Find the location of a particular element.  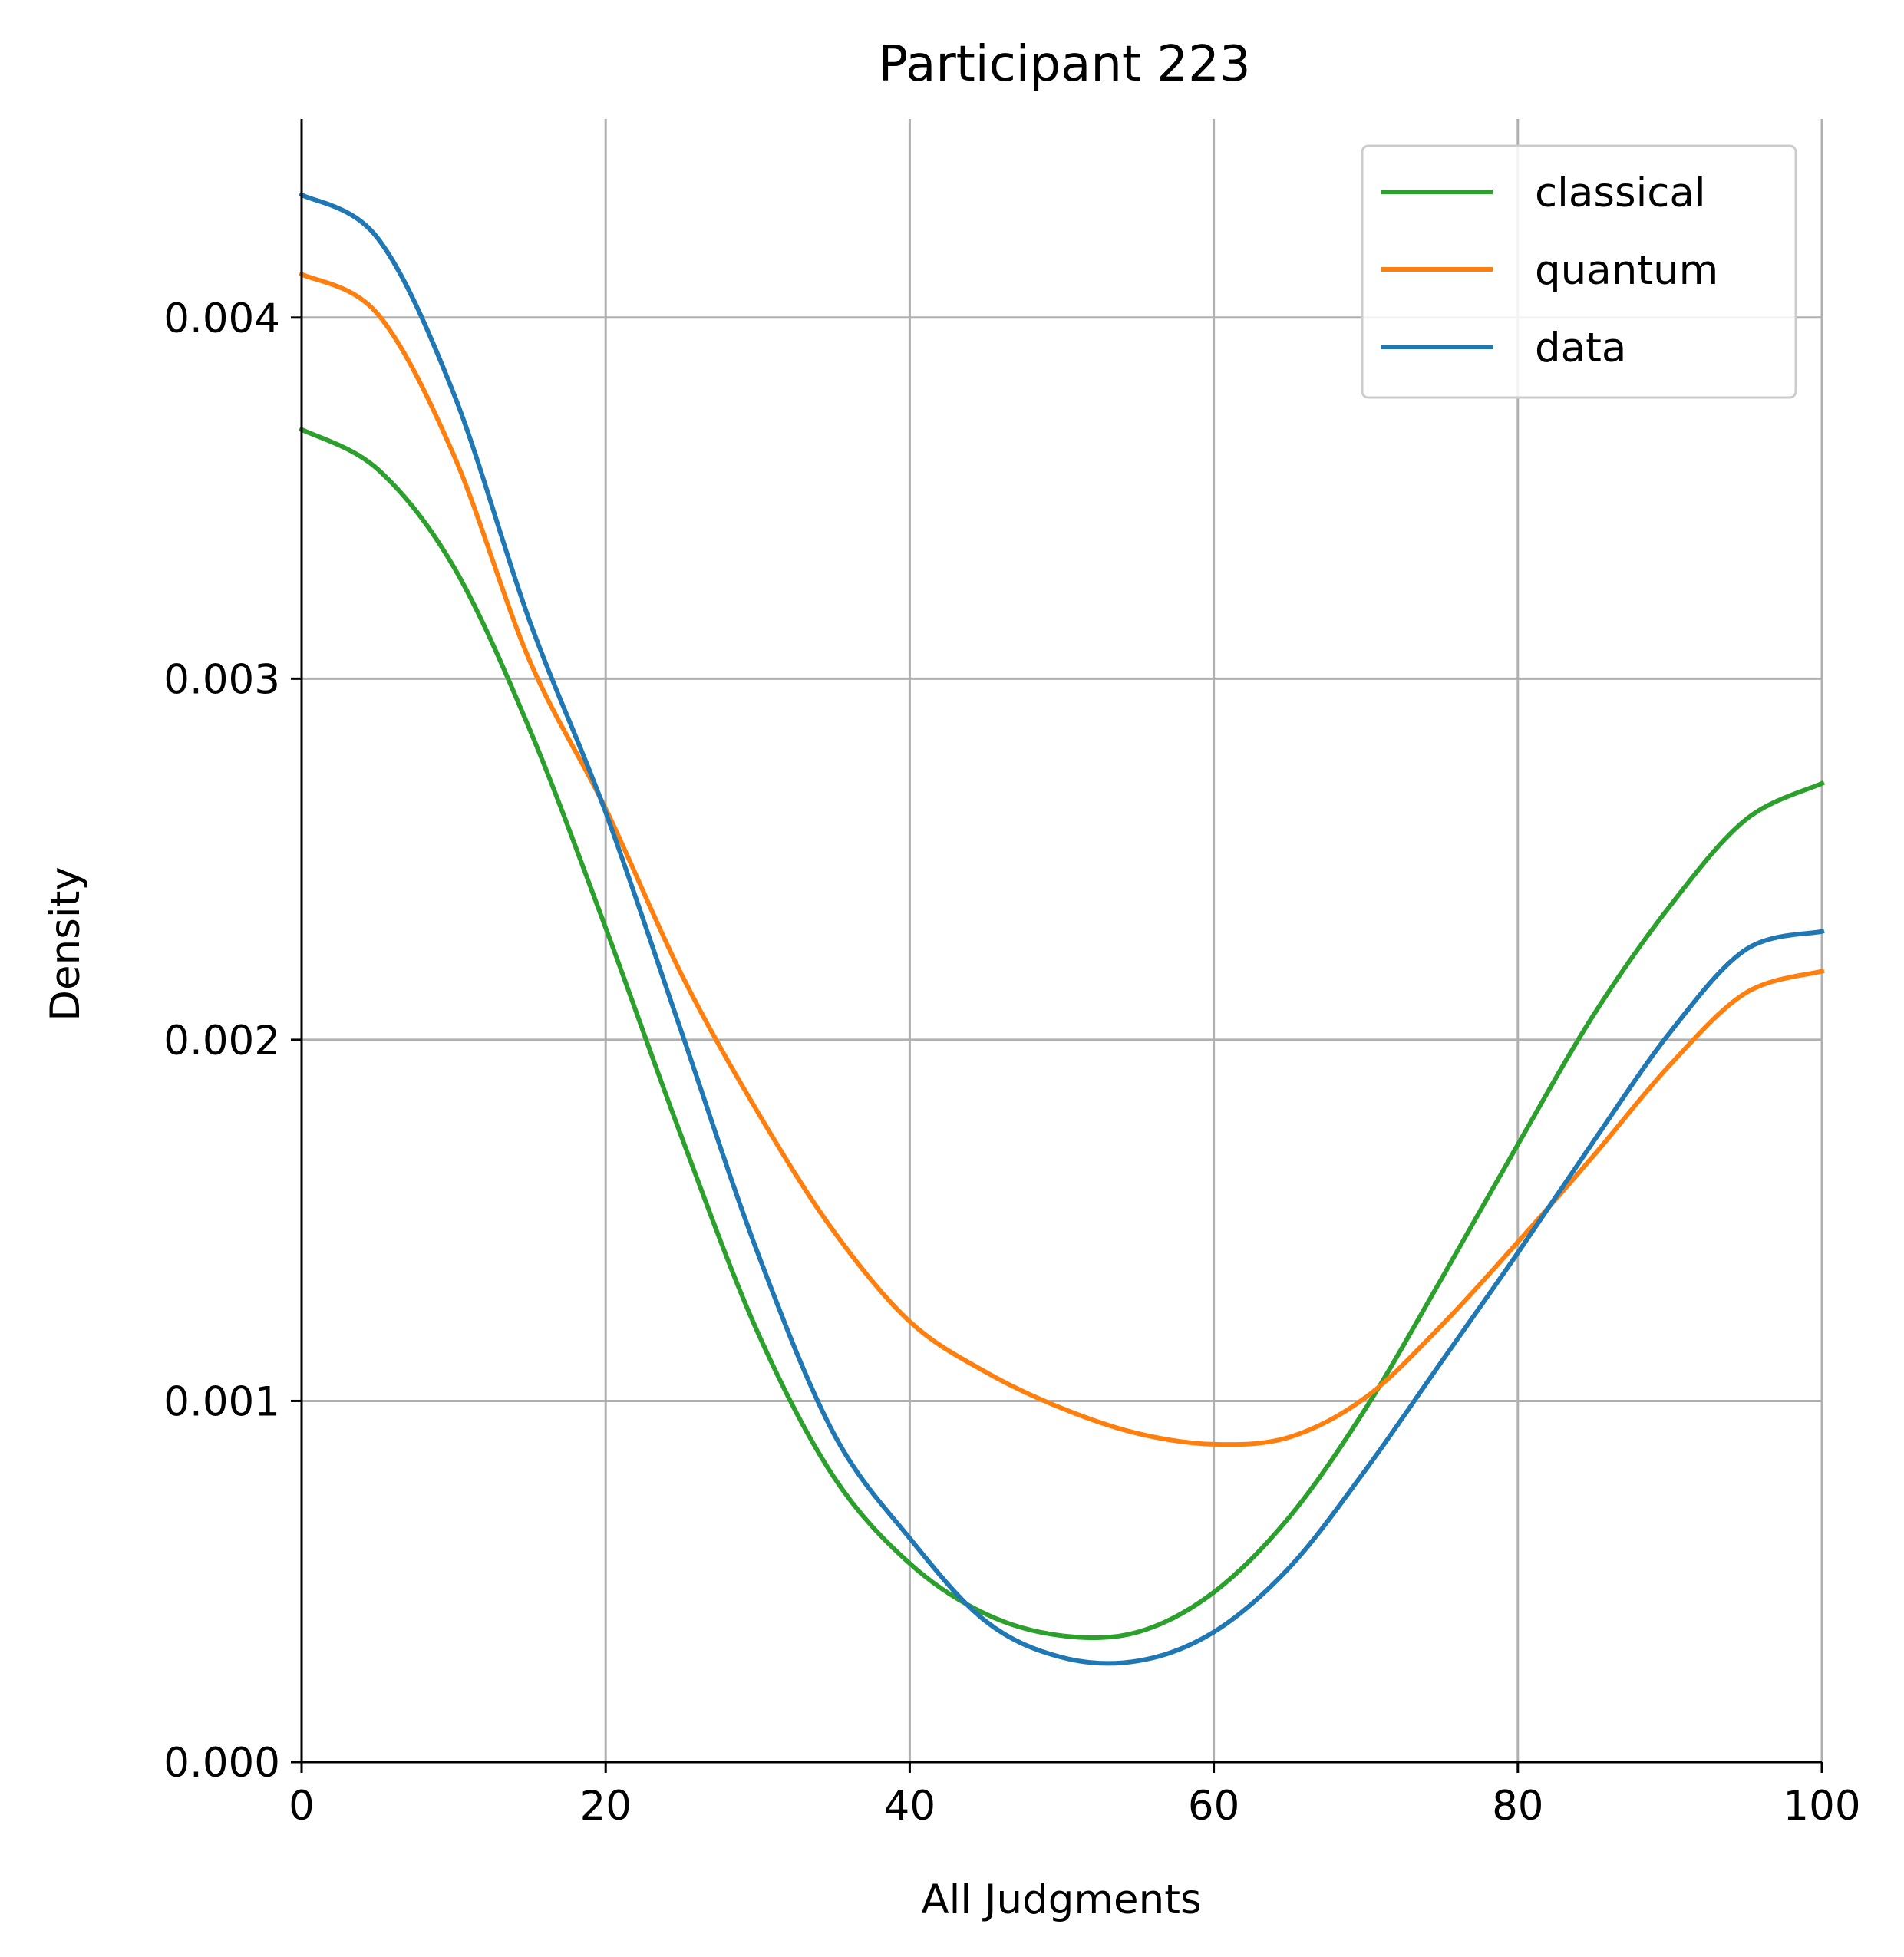

y-tick-label: 0.001 is located at coordinates (222, 1401).